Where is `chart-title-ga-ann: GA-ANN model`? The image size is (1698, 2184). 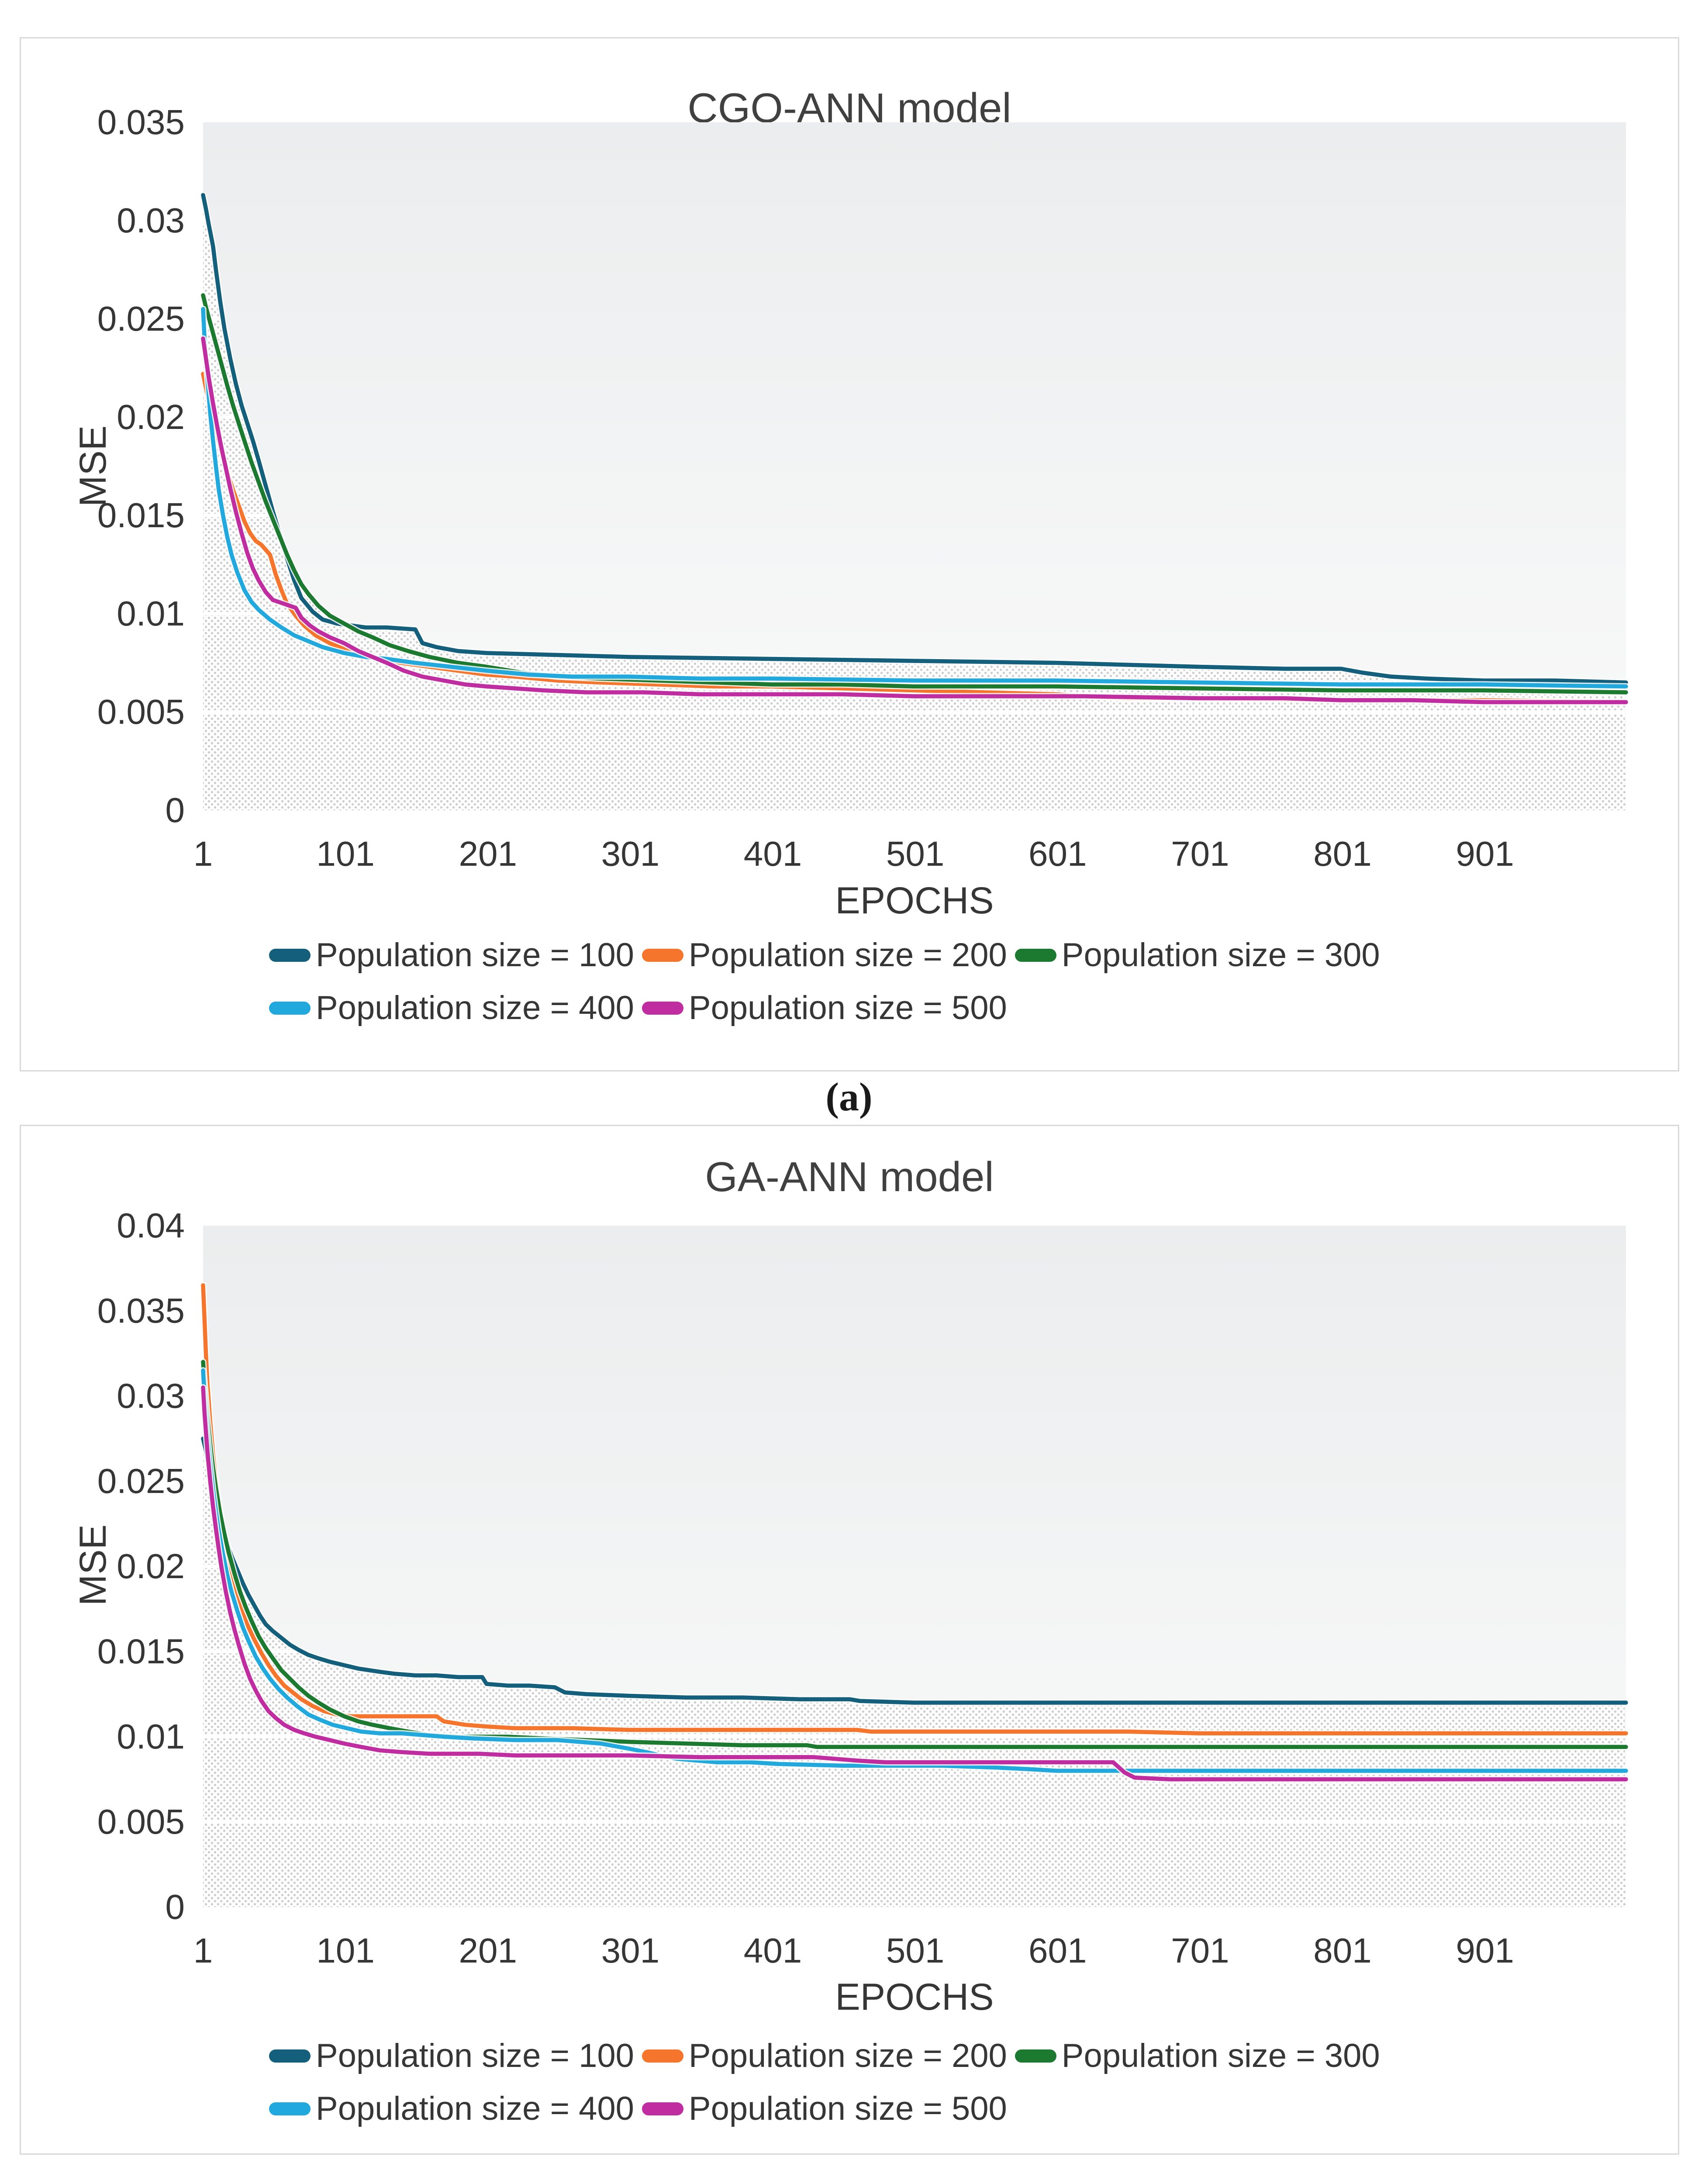 chart-title-ga-ann: GA-ANN model is located at coordinates (849, 1177).